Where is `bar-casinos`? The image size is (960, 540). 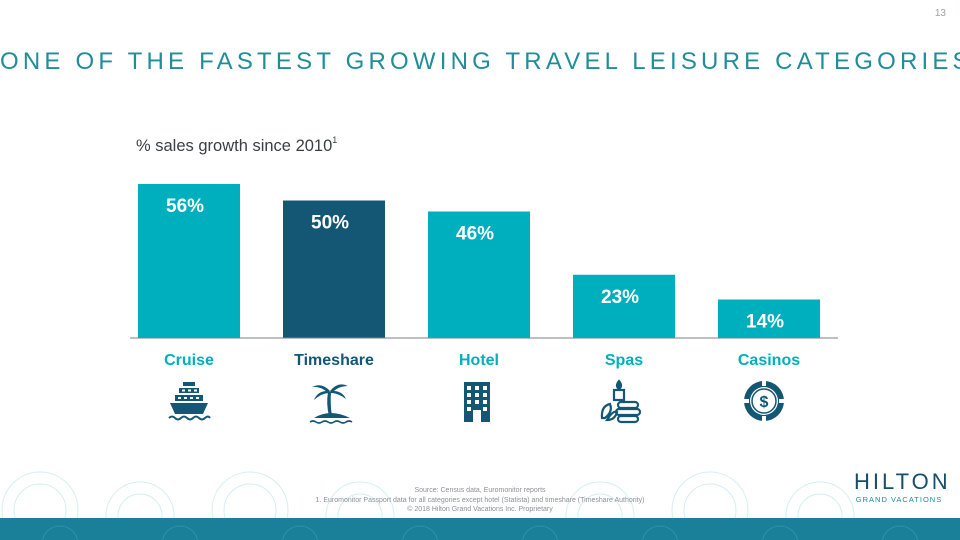
bar-casinos is located at coordinates (769, 318).